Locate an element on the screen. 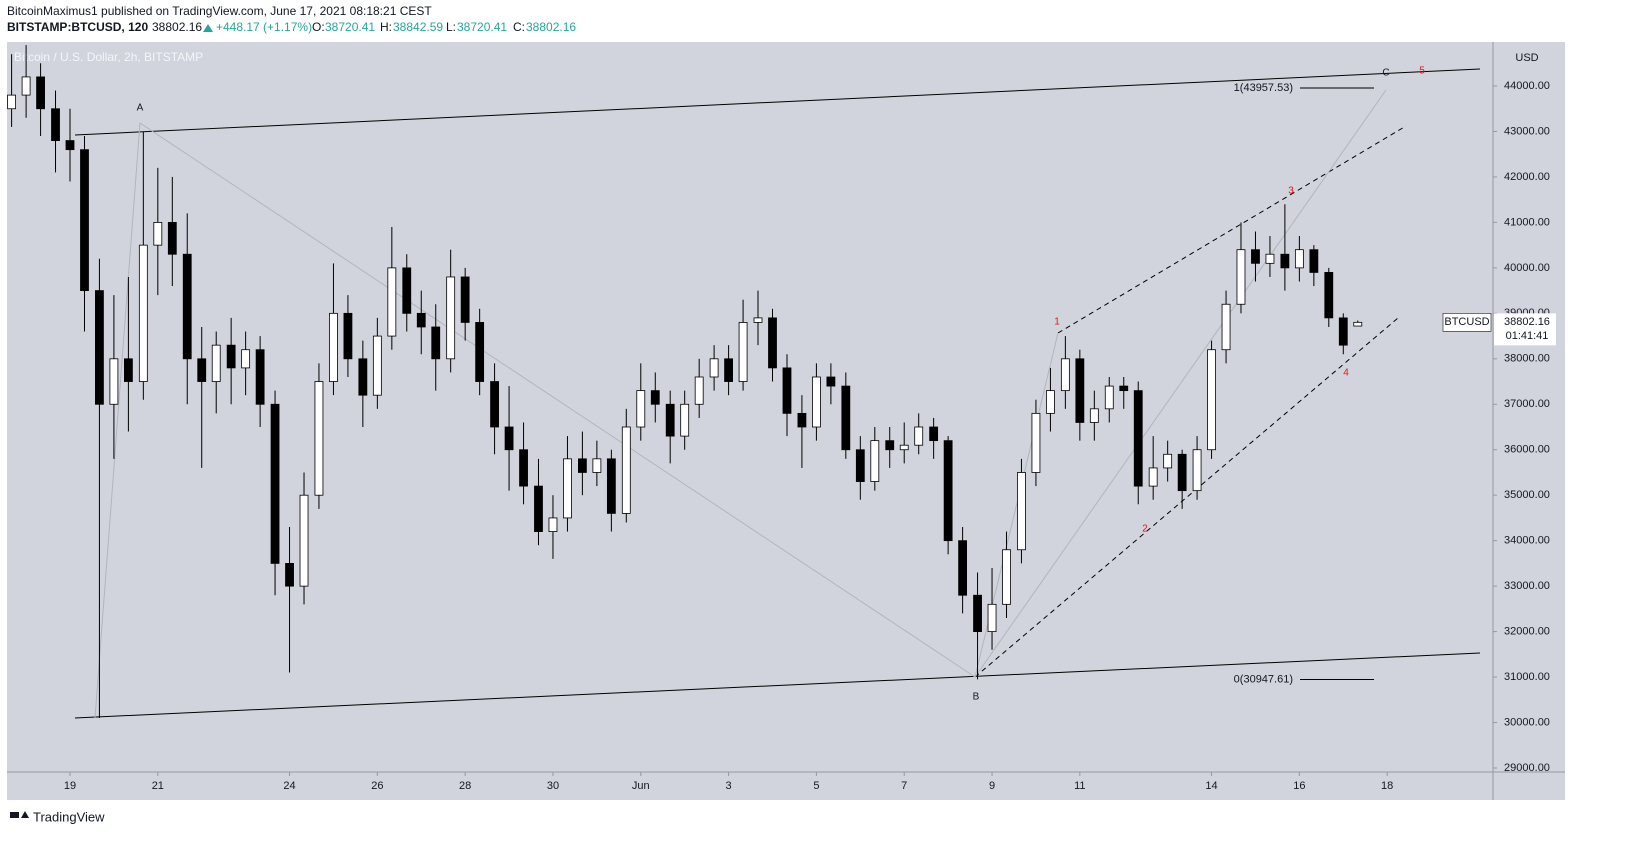 Image resolution: width=1627 pixels, height=867 pixels. open-label: O: is located at coordinates (318, 27).